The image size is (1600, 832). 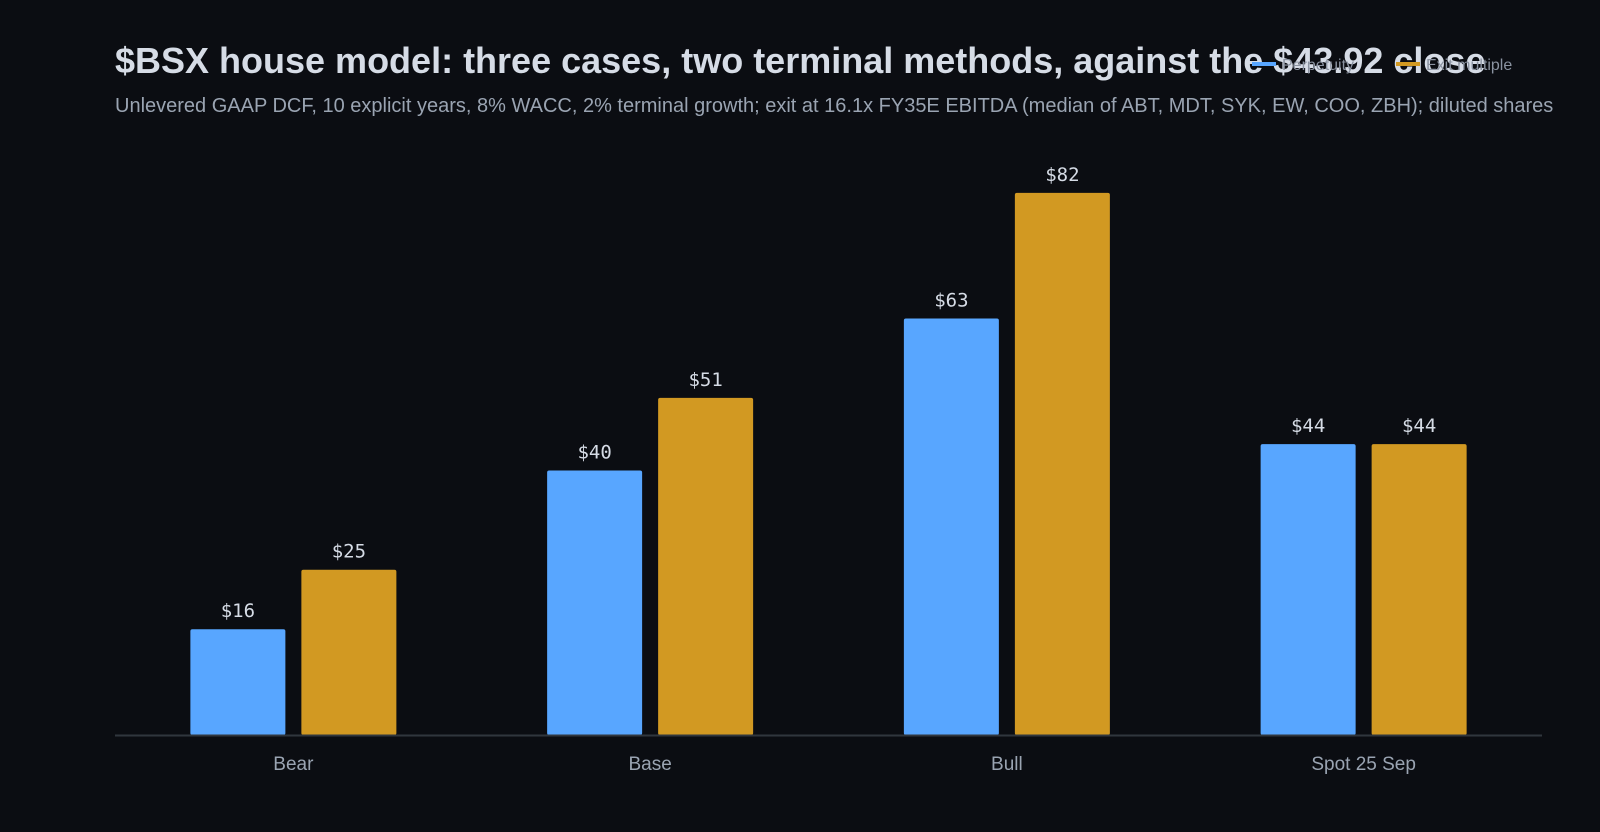 What do you see at coordinates (1419, 589) in the screenshot?
I see `bar-exit-multiple-spot-25-sep` at bounding box center [1419, 589].